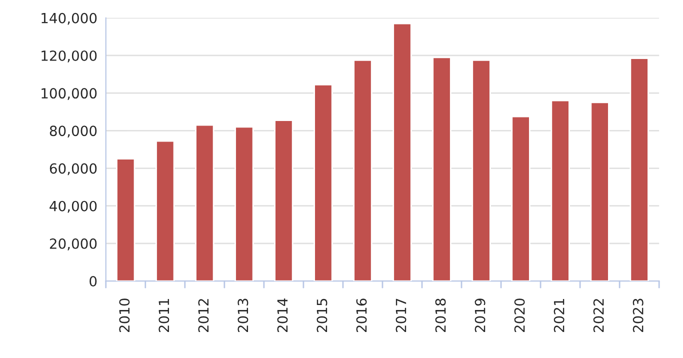 This screenshot has width=683, height=358. Describe the element at coordinates (401, 315) in the screenshot. I see `x-tick-label: 2017` at that location.